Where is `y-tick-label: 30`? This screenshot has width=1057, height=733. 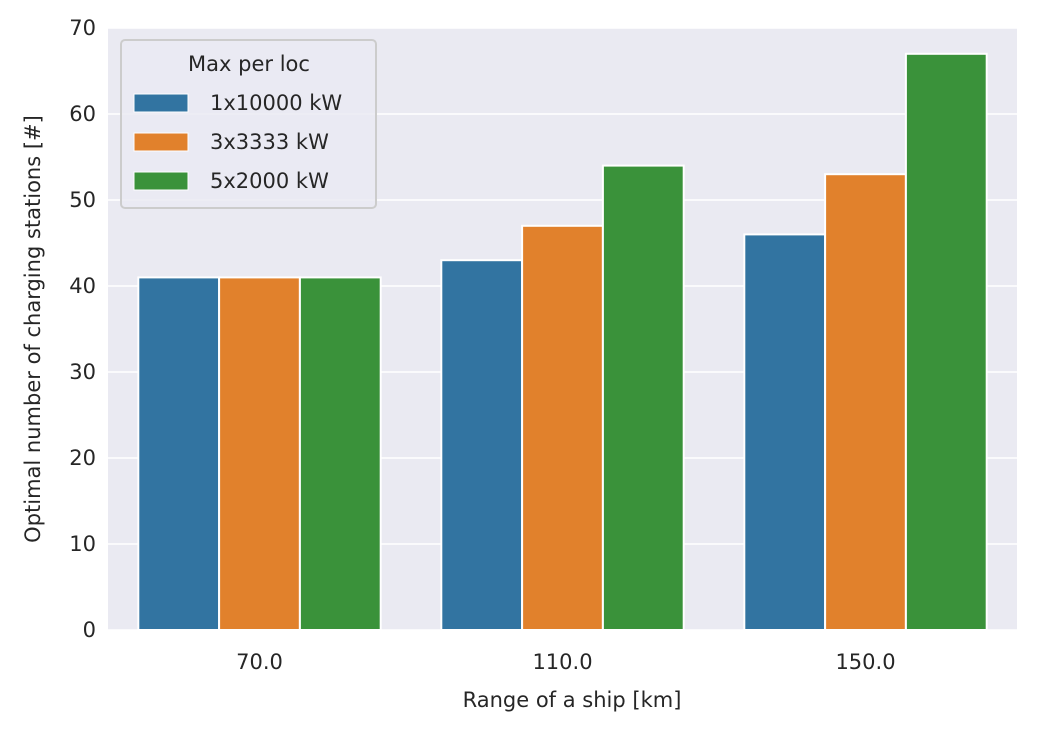
y-tick-label: 30 is located at coordinates (82, 372).